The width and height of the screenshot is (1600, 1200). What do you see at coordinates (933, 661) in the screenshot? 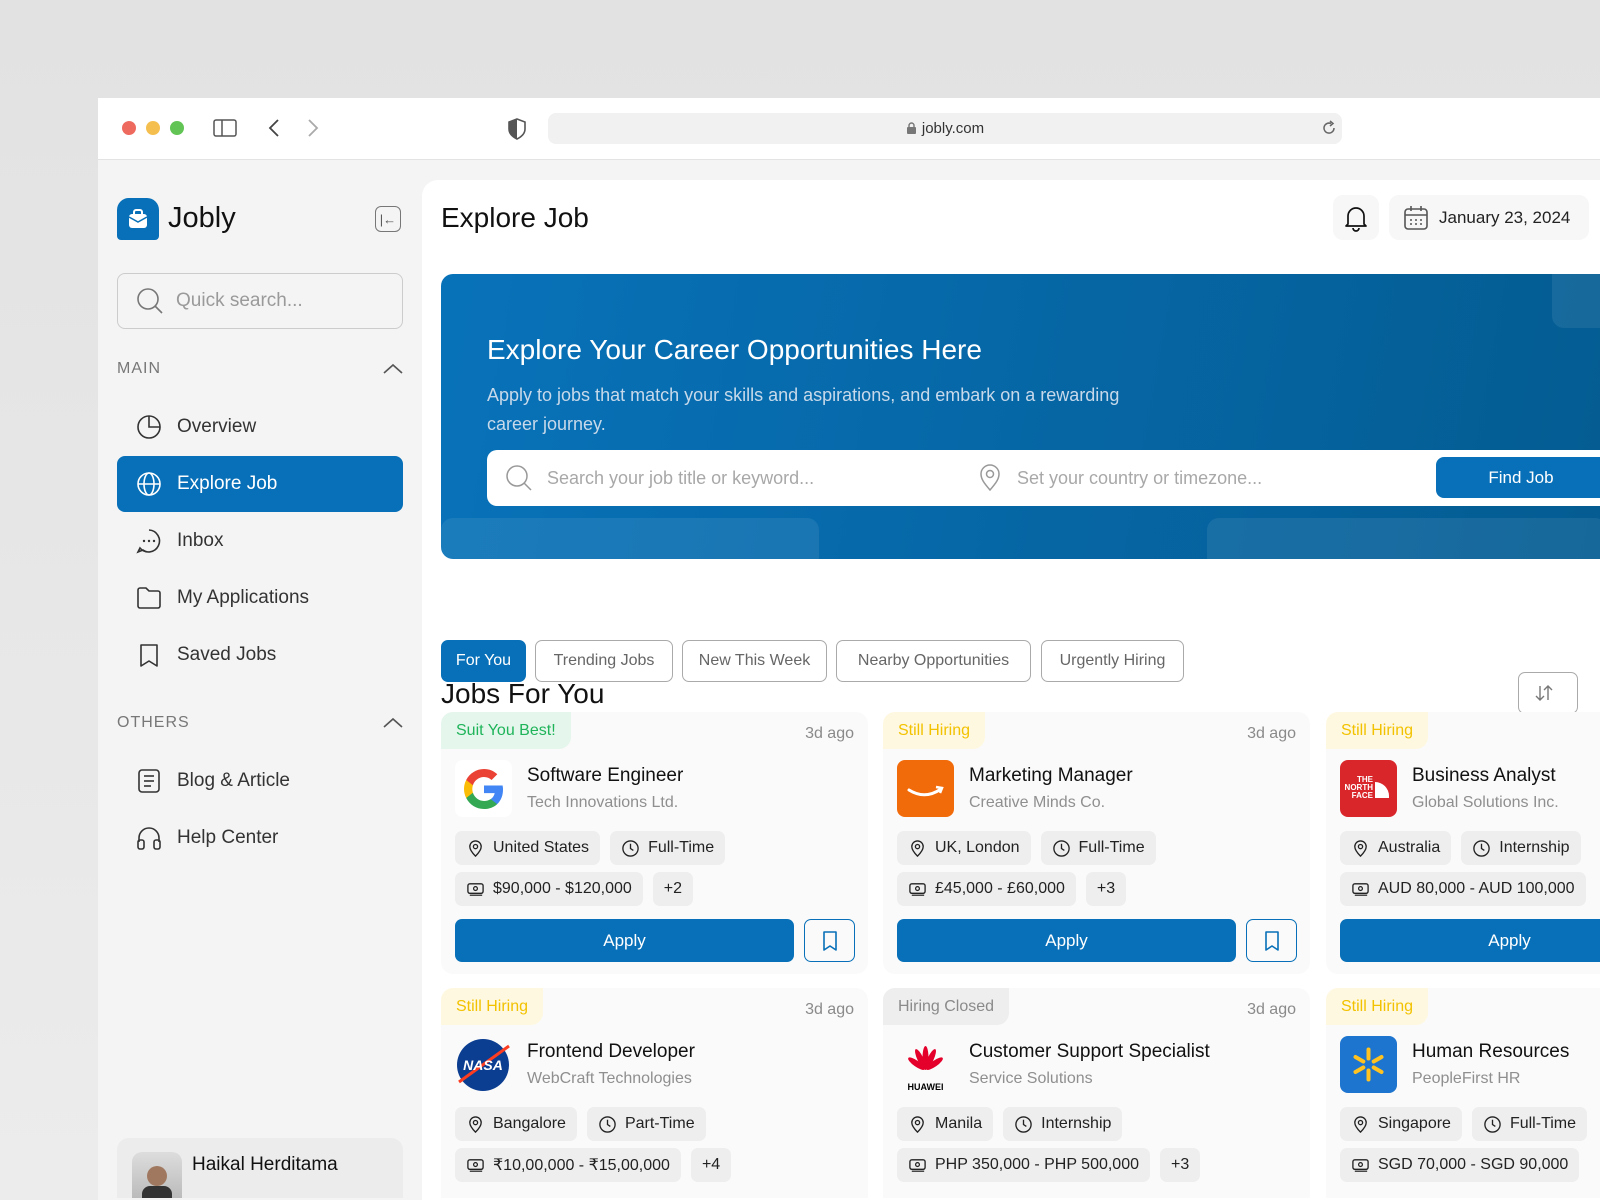
I see `tab-nearby-opportunities: Nearby Opportunities` at bounding box center [933, 661].